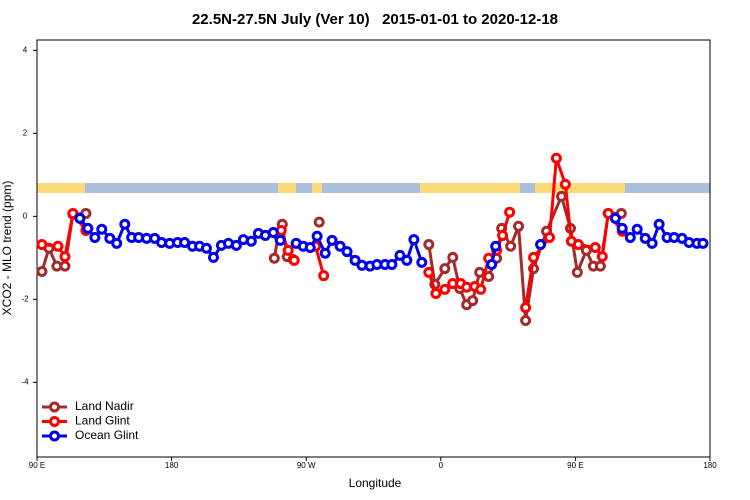 Image resolution: width=750 pixels, height=500 pixels. I want to click on y-tick-label: -2, so click(25, 298).